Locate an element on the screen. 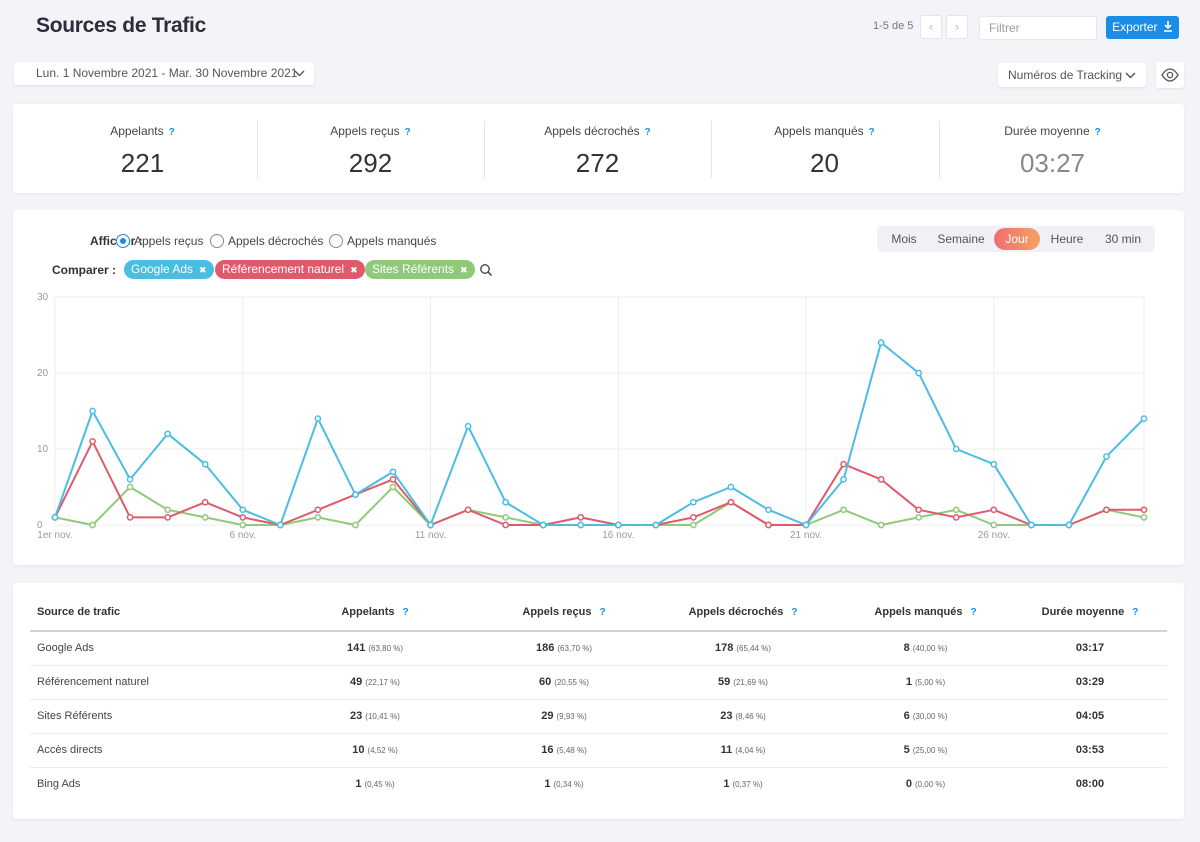 The width and height of the screenshot is (1200, 842). col-header-appelants: Appelants? is located at coordinates (375, 612).